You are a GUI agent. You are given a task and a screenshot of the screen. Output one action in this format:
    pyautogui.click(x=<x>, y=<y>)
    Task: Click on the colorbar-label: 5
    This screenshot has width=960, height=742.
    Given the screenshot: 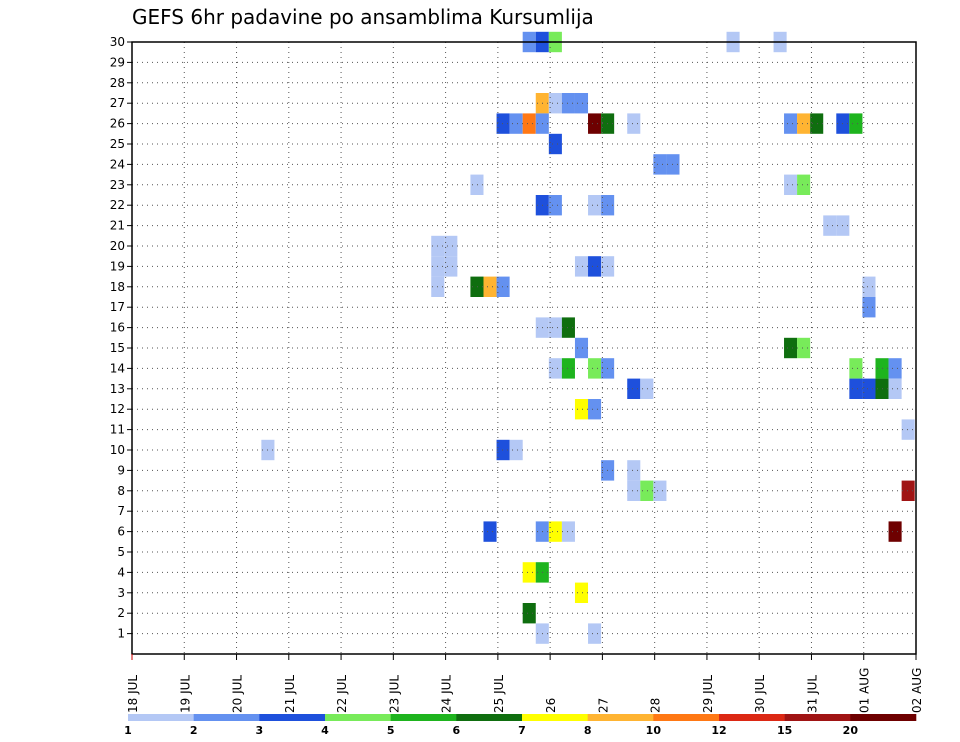 What is the action you would take?
    pyautogui.click(x=391, y=730)
    